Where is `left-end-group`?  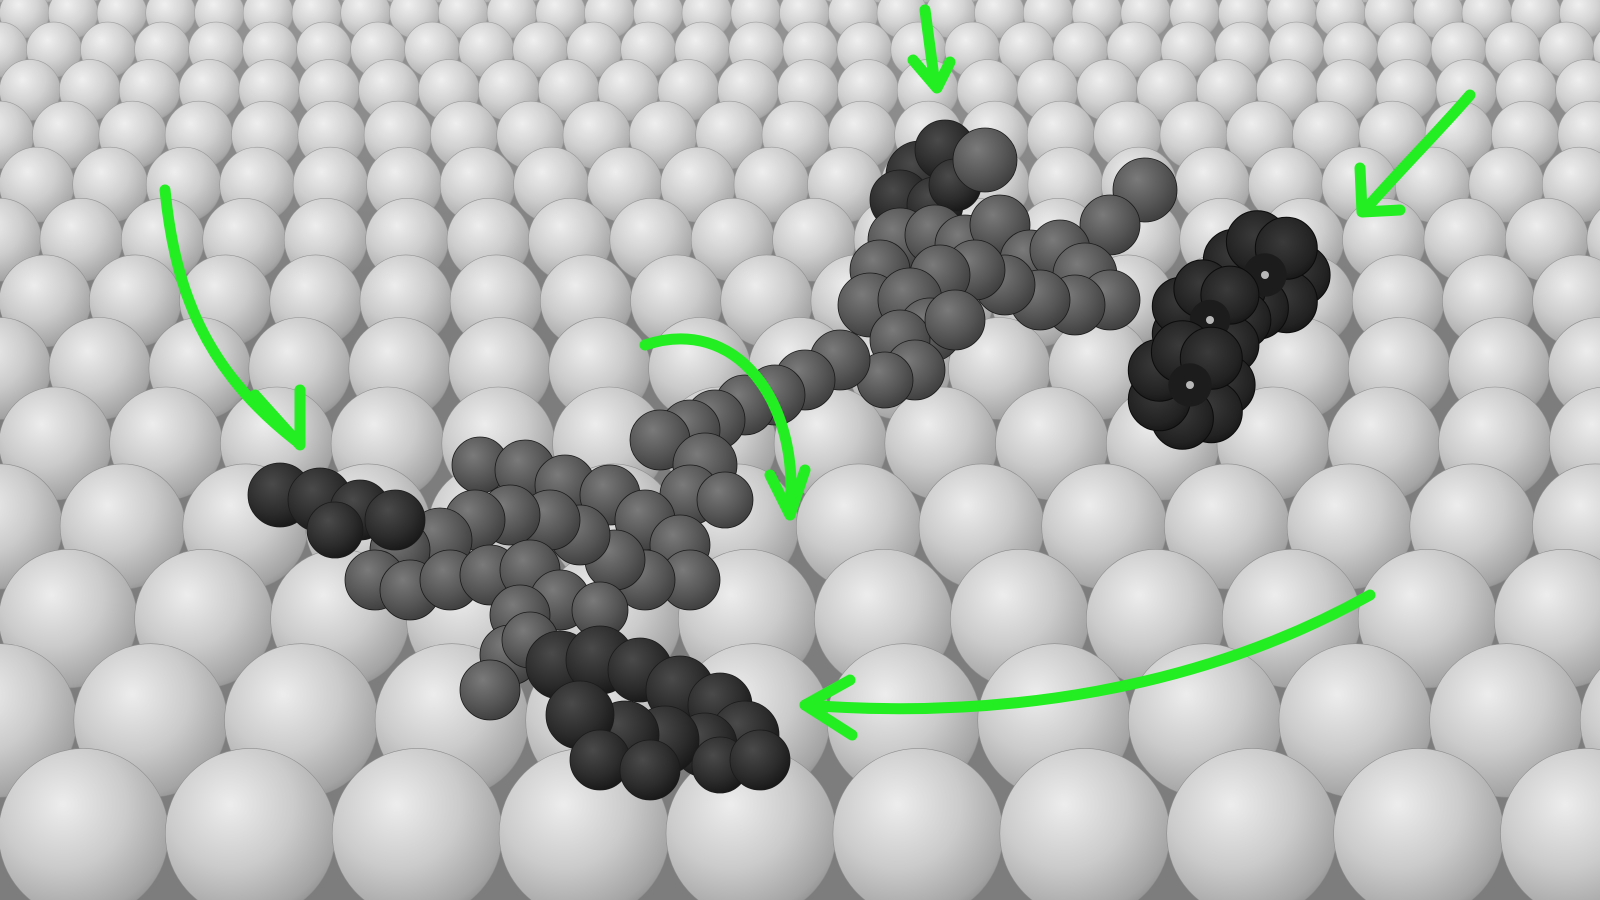 left-end-group is located at coordinates (336, 510).